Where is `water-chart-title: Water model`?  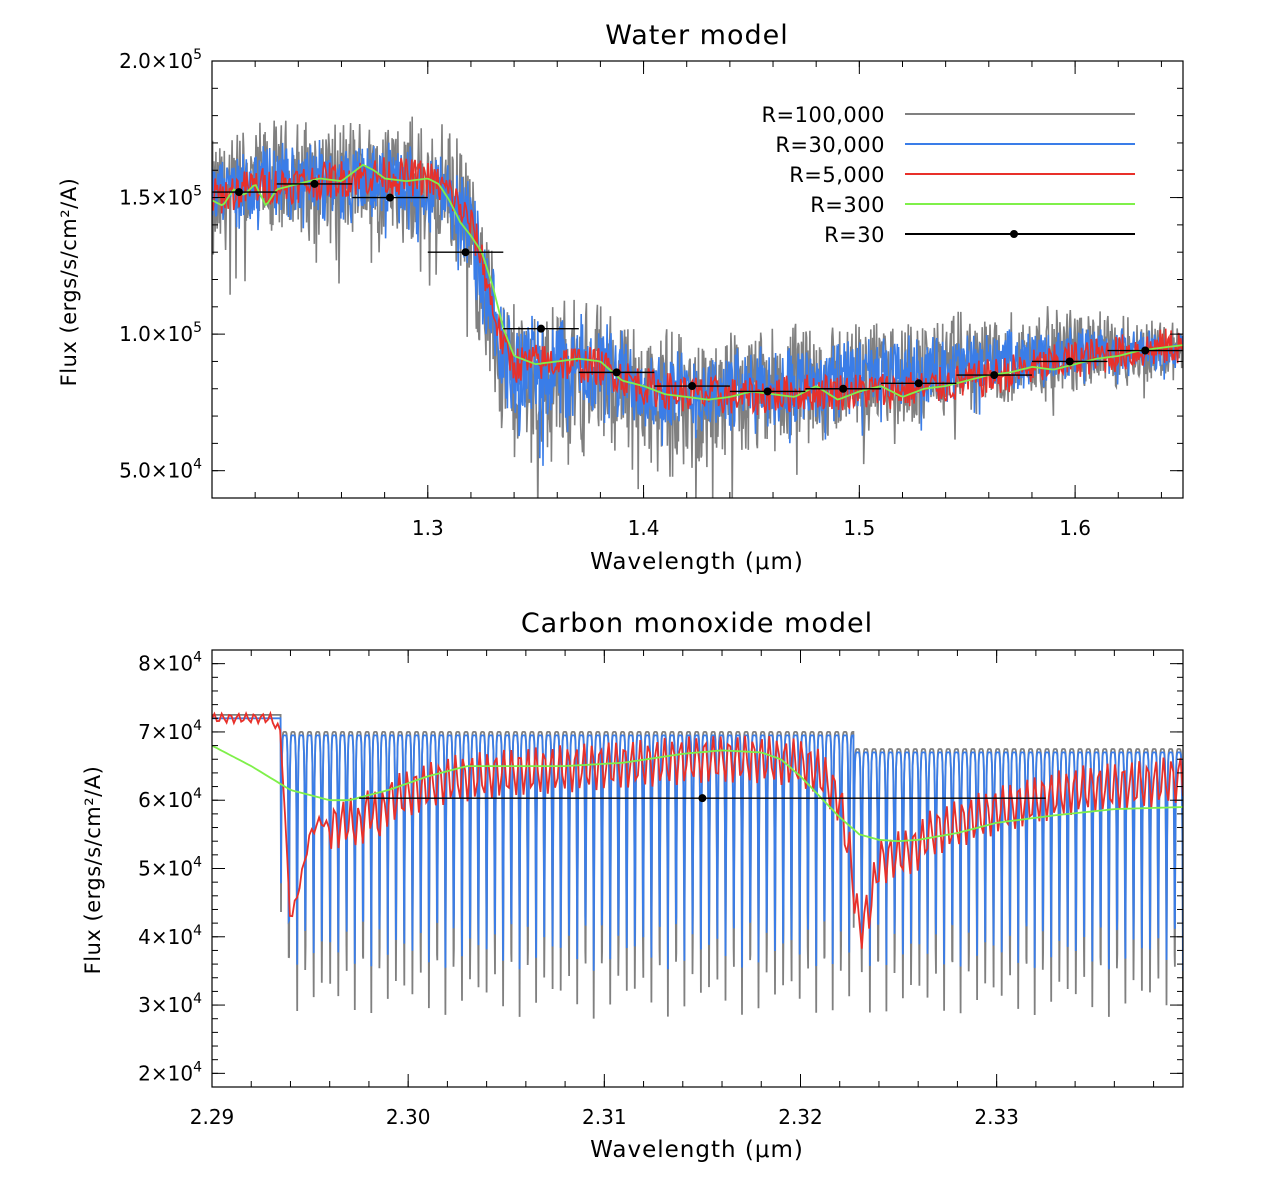
water-chart-title: Water model is located at coordinates (696, 35).